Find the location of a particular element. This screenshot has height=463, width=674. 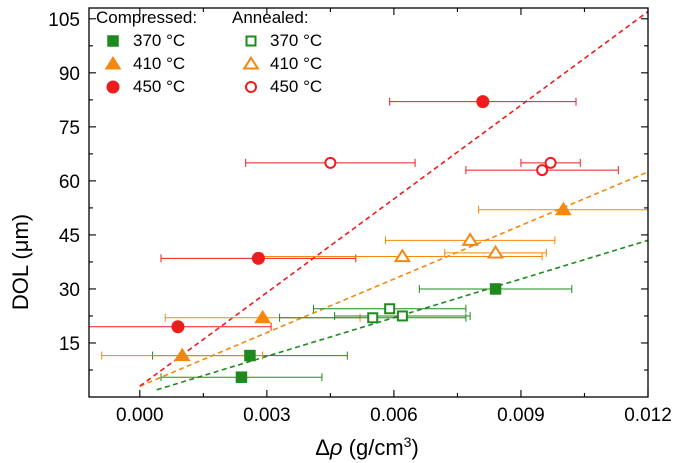

legend-item-4: 410 °C is located at coordinates (282, 63).